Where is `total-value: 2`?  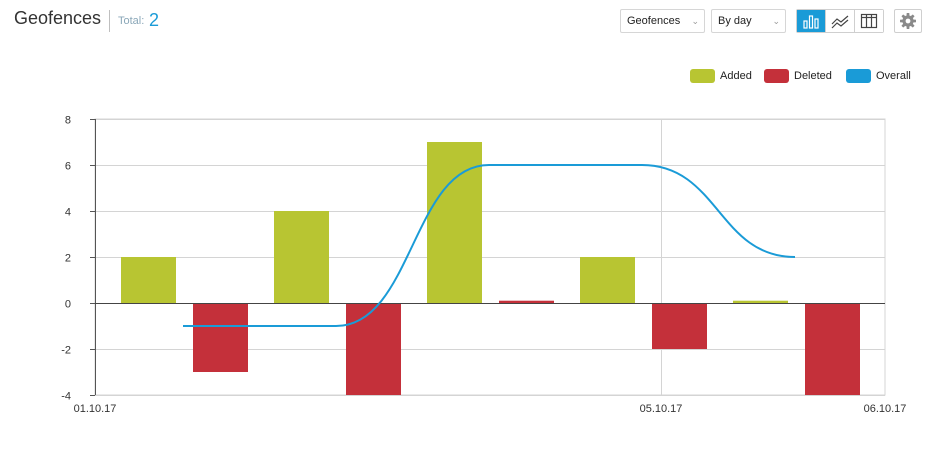 total-value: 2 is located at coordinates (154, 20).